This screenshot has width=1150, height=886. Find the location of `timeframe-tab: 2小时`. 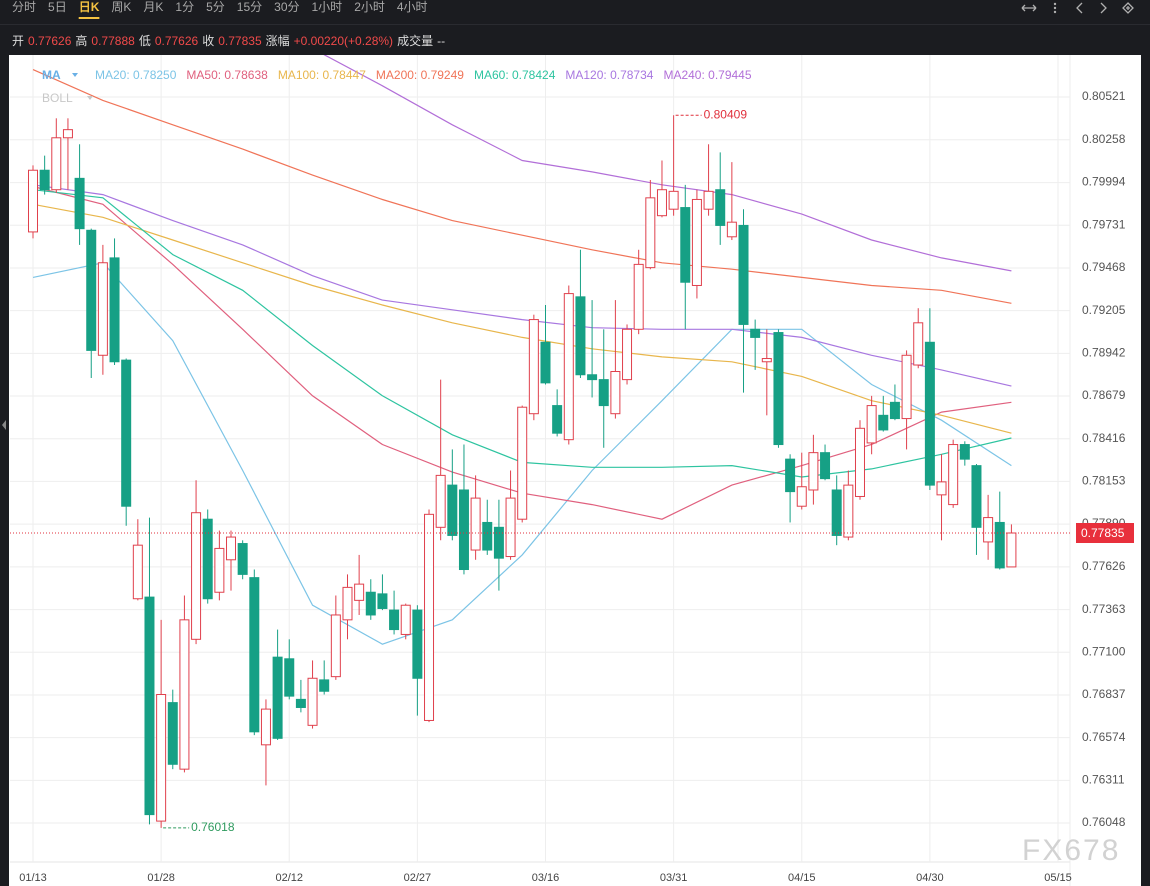

timeframe-tab: 2小时 is located at coordinates (369, 7).